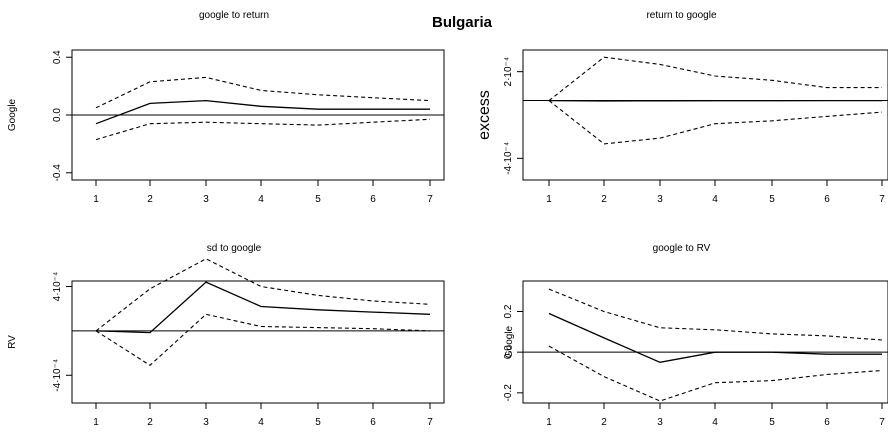  I want to click on y-tick-label: -0.2, so click(508, 393).